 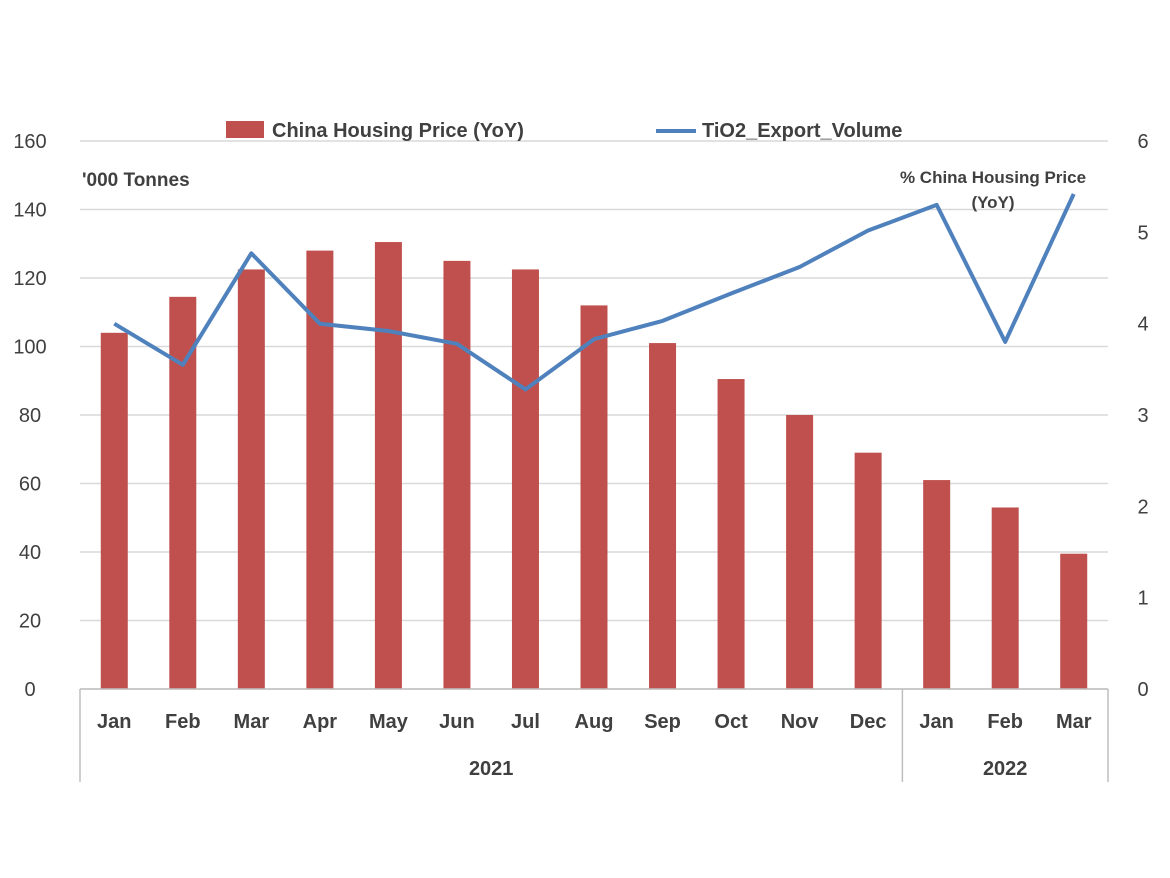 I want to click on right-tick-label: 4, so click(x=1142, y=325).